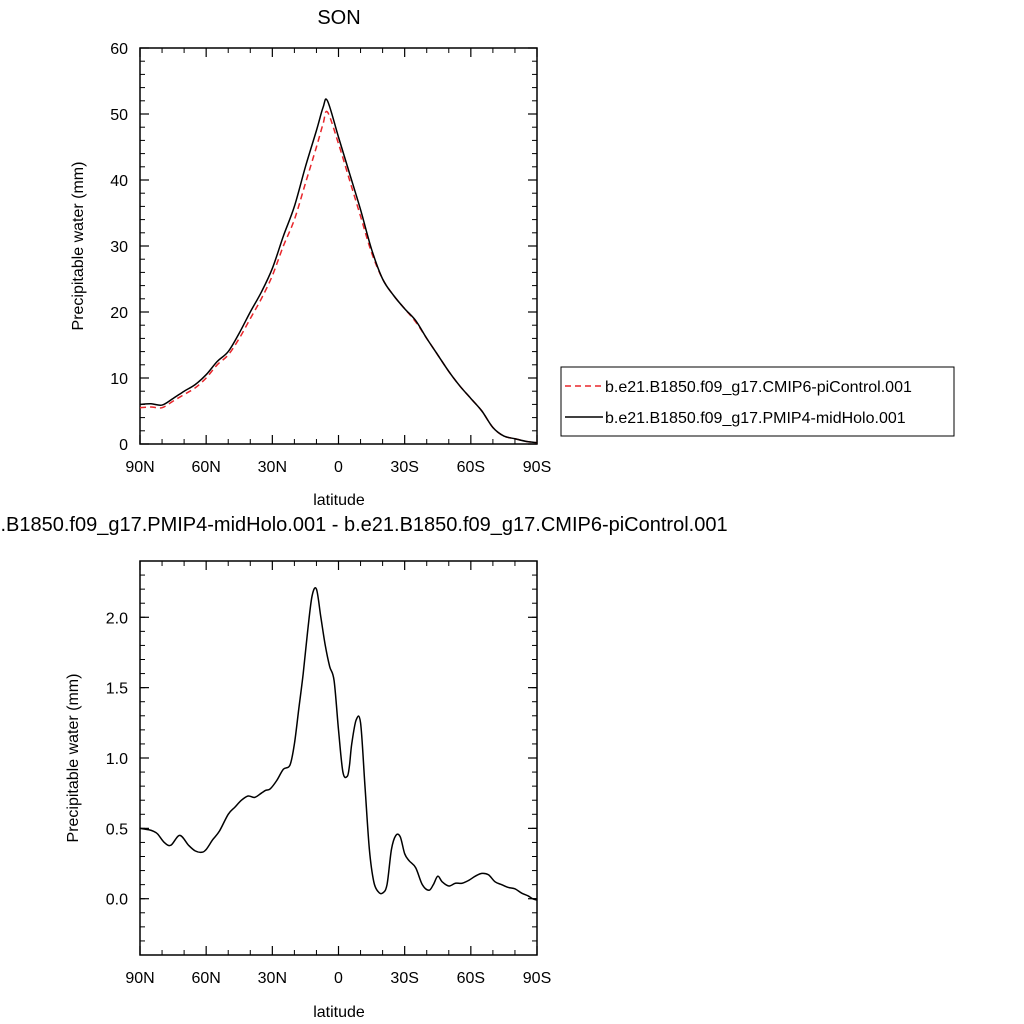 The width and height of the screenshot is (1024, 1024). What do you see at coordinates (119, 313) in the screenshot?
I see `y-tick-label: 20` at bounding box center [119, 313].